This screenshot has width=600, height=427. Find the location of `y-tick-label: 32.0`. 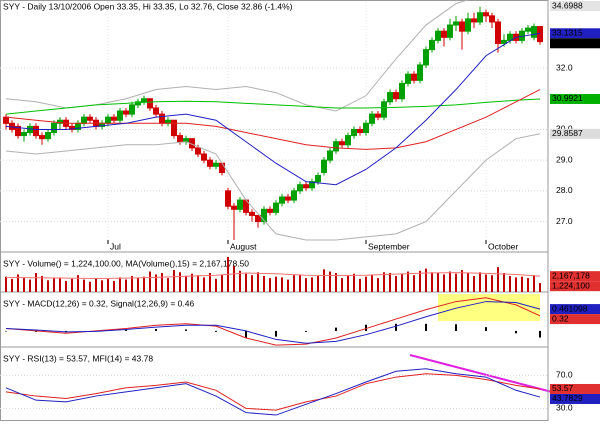

y-tick-label: 32.0 is located at coordinates (564, 67).